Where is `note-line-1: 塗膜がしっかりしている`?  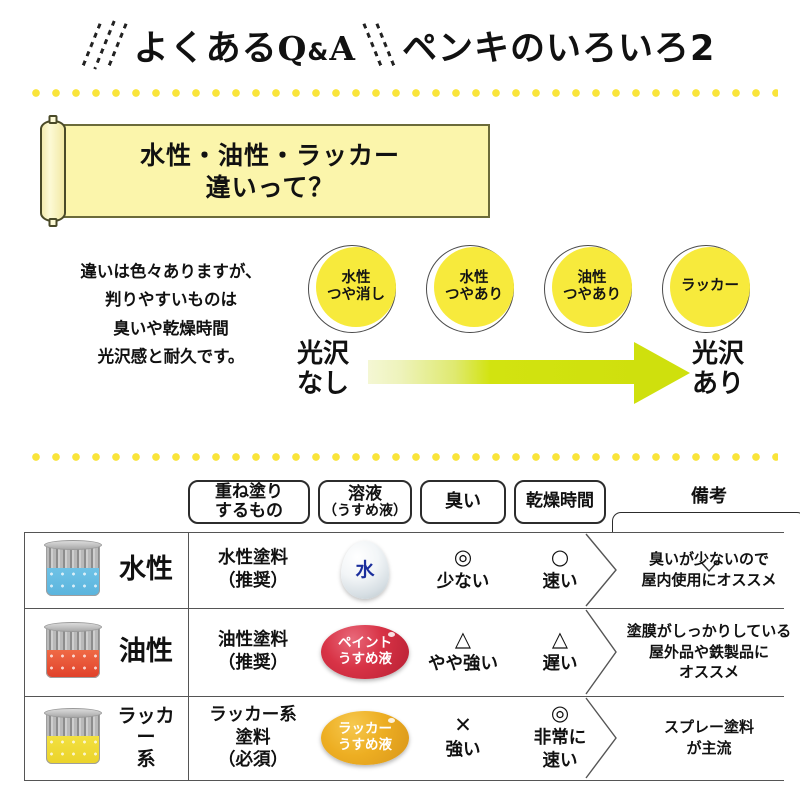 note-line-1: 塗膜がしっかりしている is located at coordinates (709, 630).